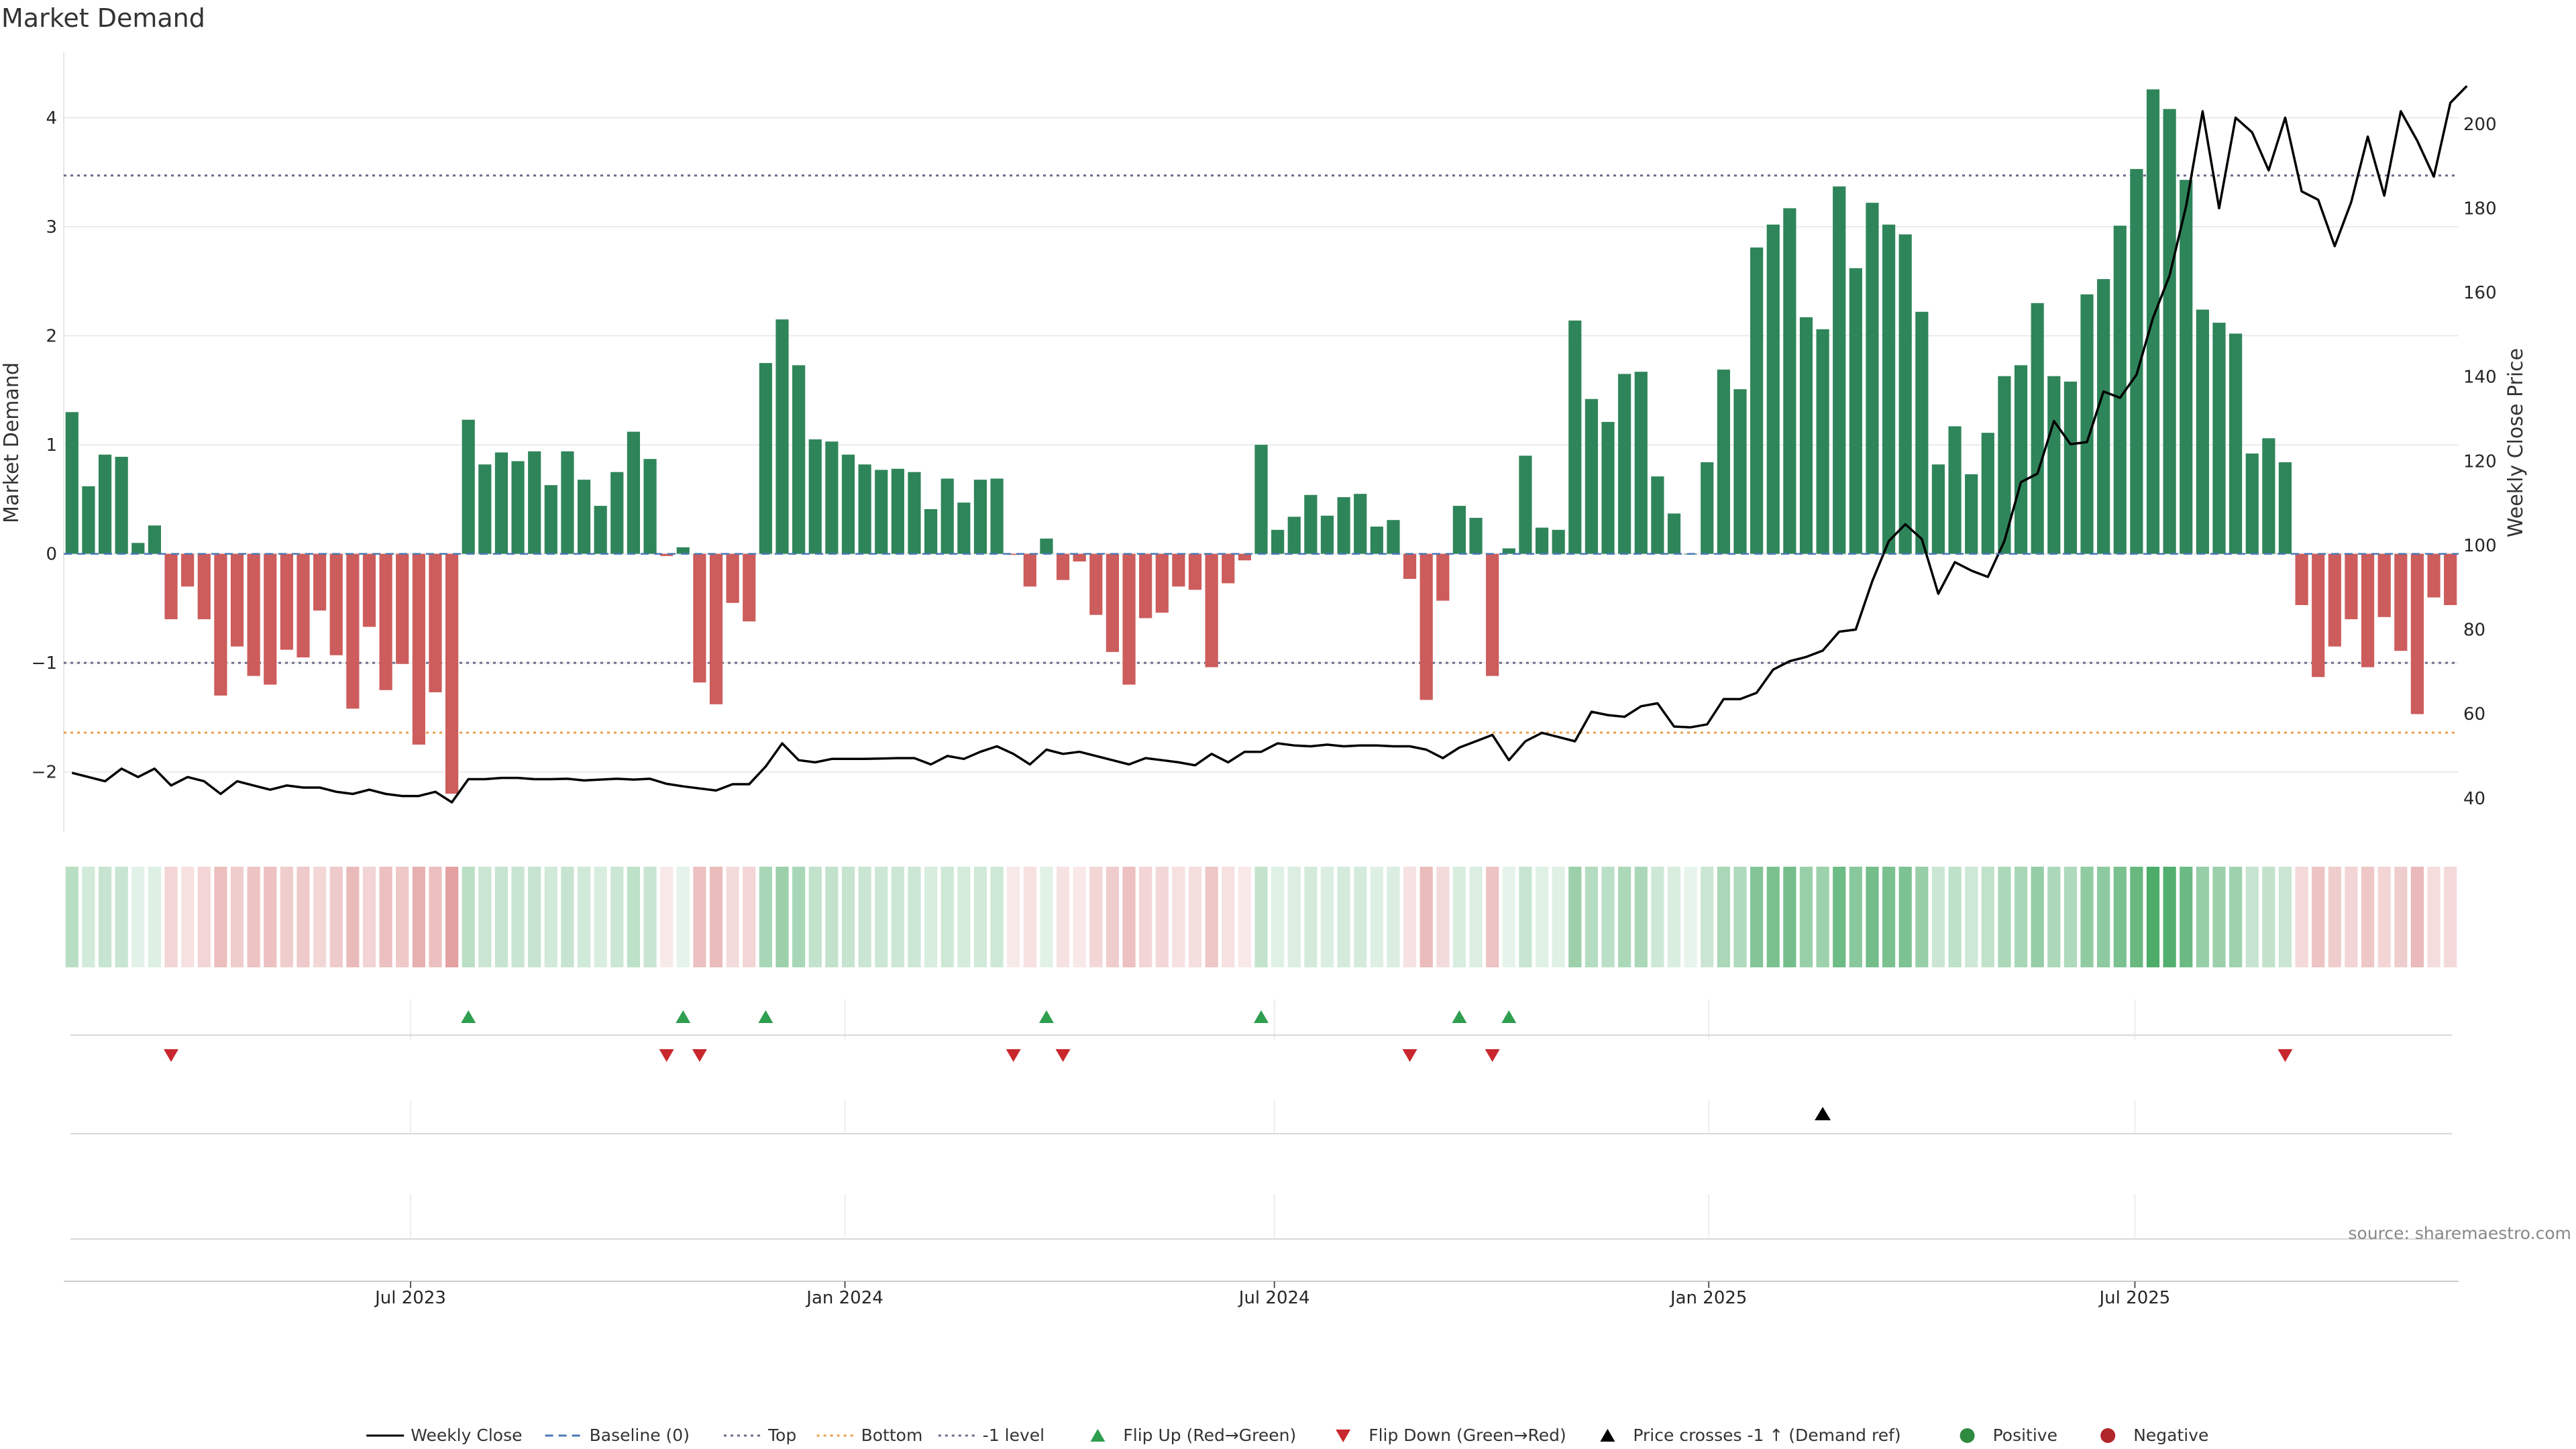  I want to click on legend-item: Bottom, so click(869, 1435).